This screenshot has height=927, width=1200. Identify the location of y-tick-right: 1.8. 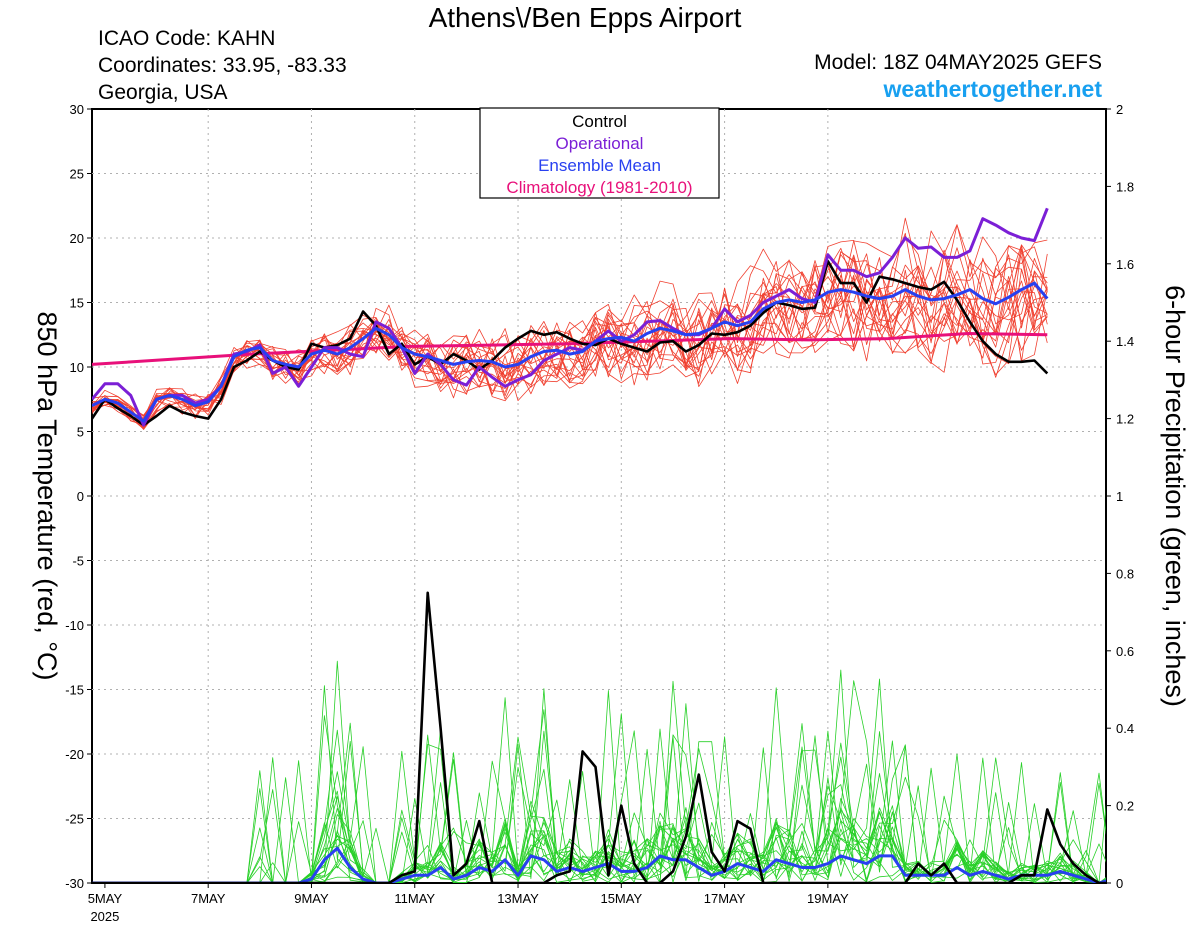
(1125, 186).